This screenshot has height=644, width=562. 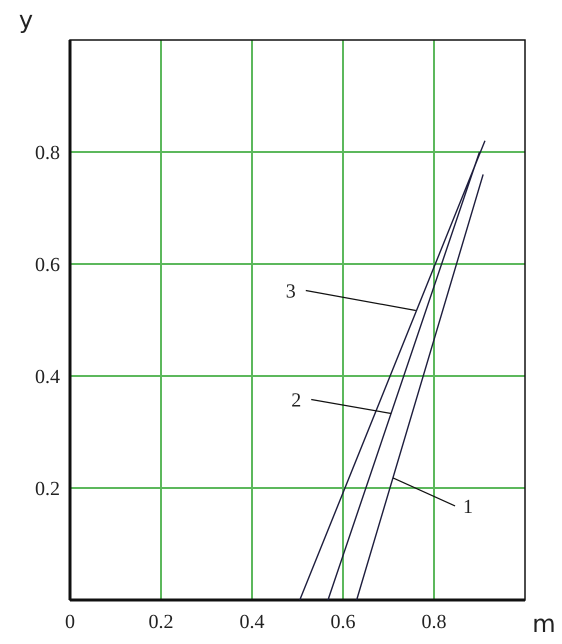 I want to click on y-tick-label: 0.8, so click(x=47, y=153).